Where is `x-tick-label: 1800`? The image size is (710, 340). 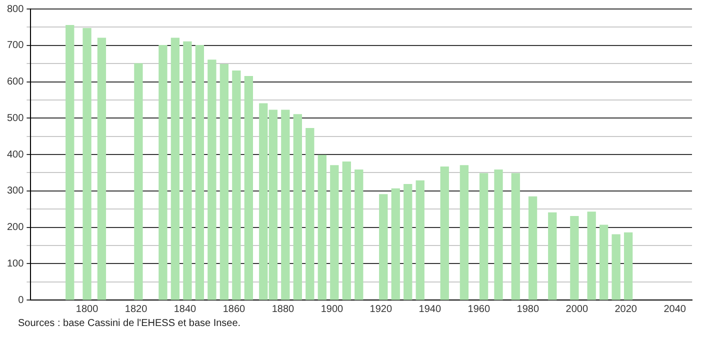
x-tick-label: 1800 is located at coordinates (87, 309).